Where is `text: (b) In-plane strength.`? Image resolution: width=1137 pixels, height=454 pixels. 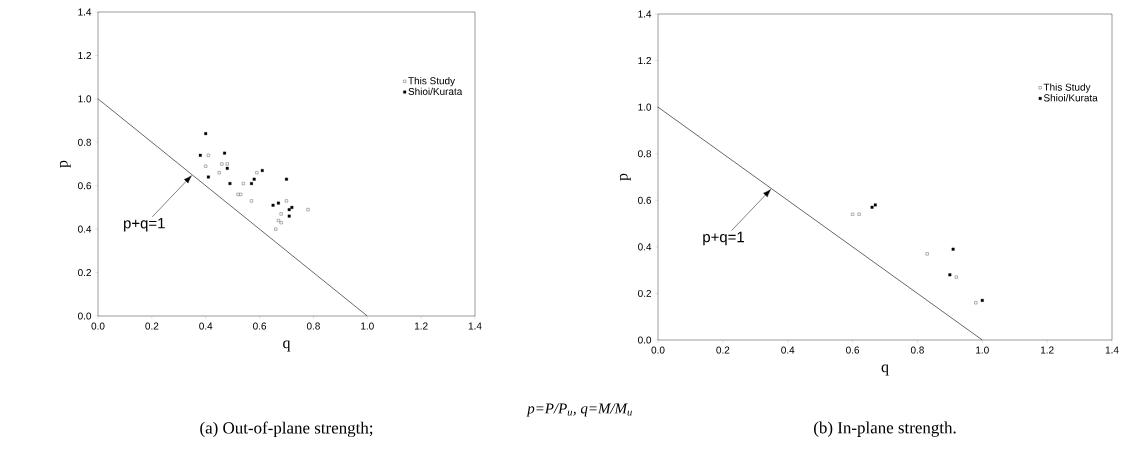
text: (b) In-plane strength. is located at coordinates (885, 429).